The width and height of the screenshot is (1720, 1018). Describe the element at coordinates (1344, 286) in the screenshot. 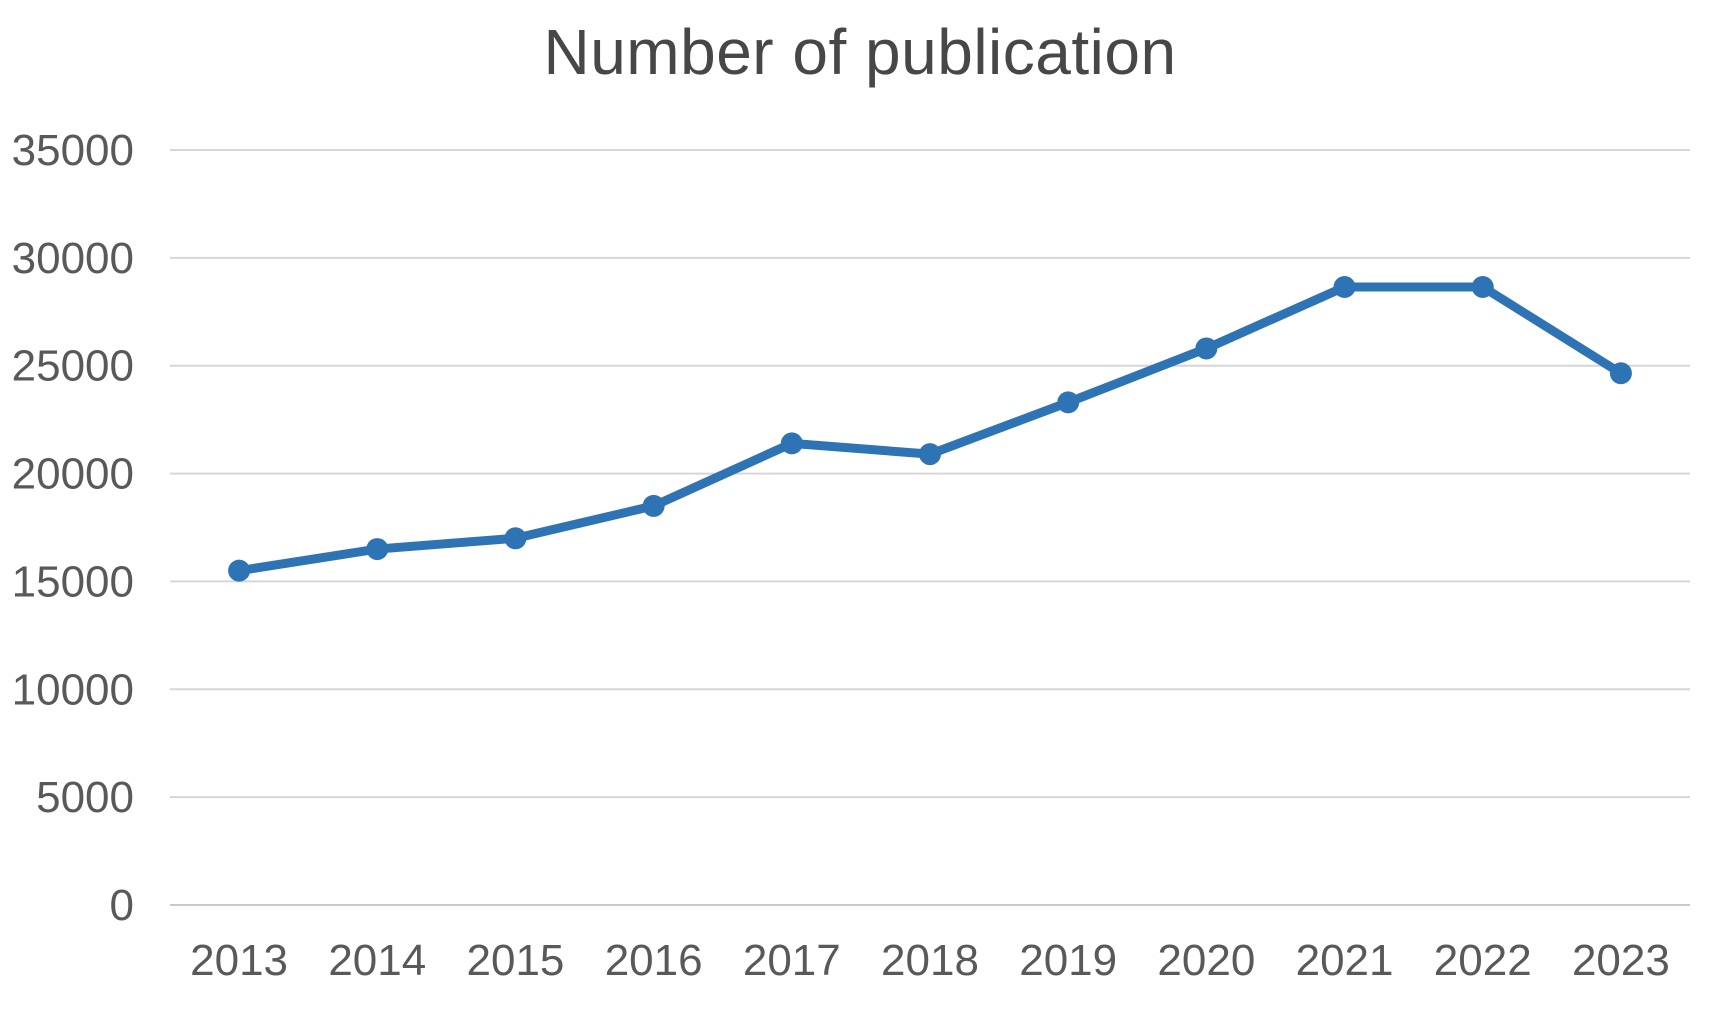

I see `data-point-2021` at that location.